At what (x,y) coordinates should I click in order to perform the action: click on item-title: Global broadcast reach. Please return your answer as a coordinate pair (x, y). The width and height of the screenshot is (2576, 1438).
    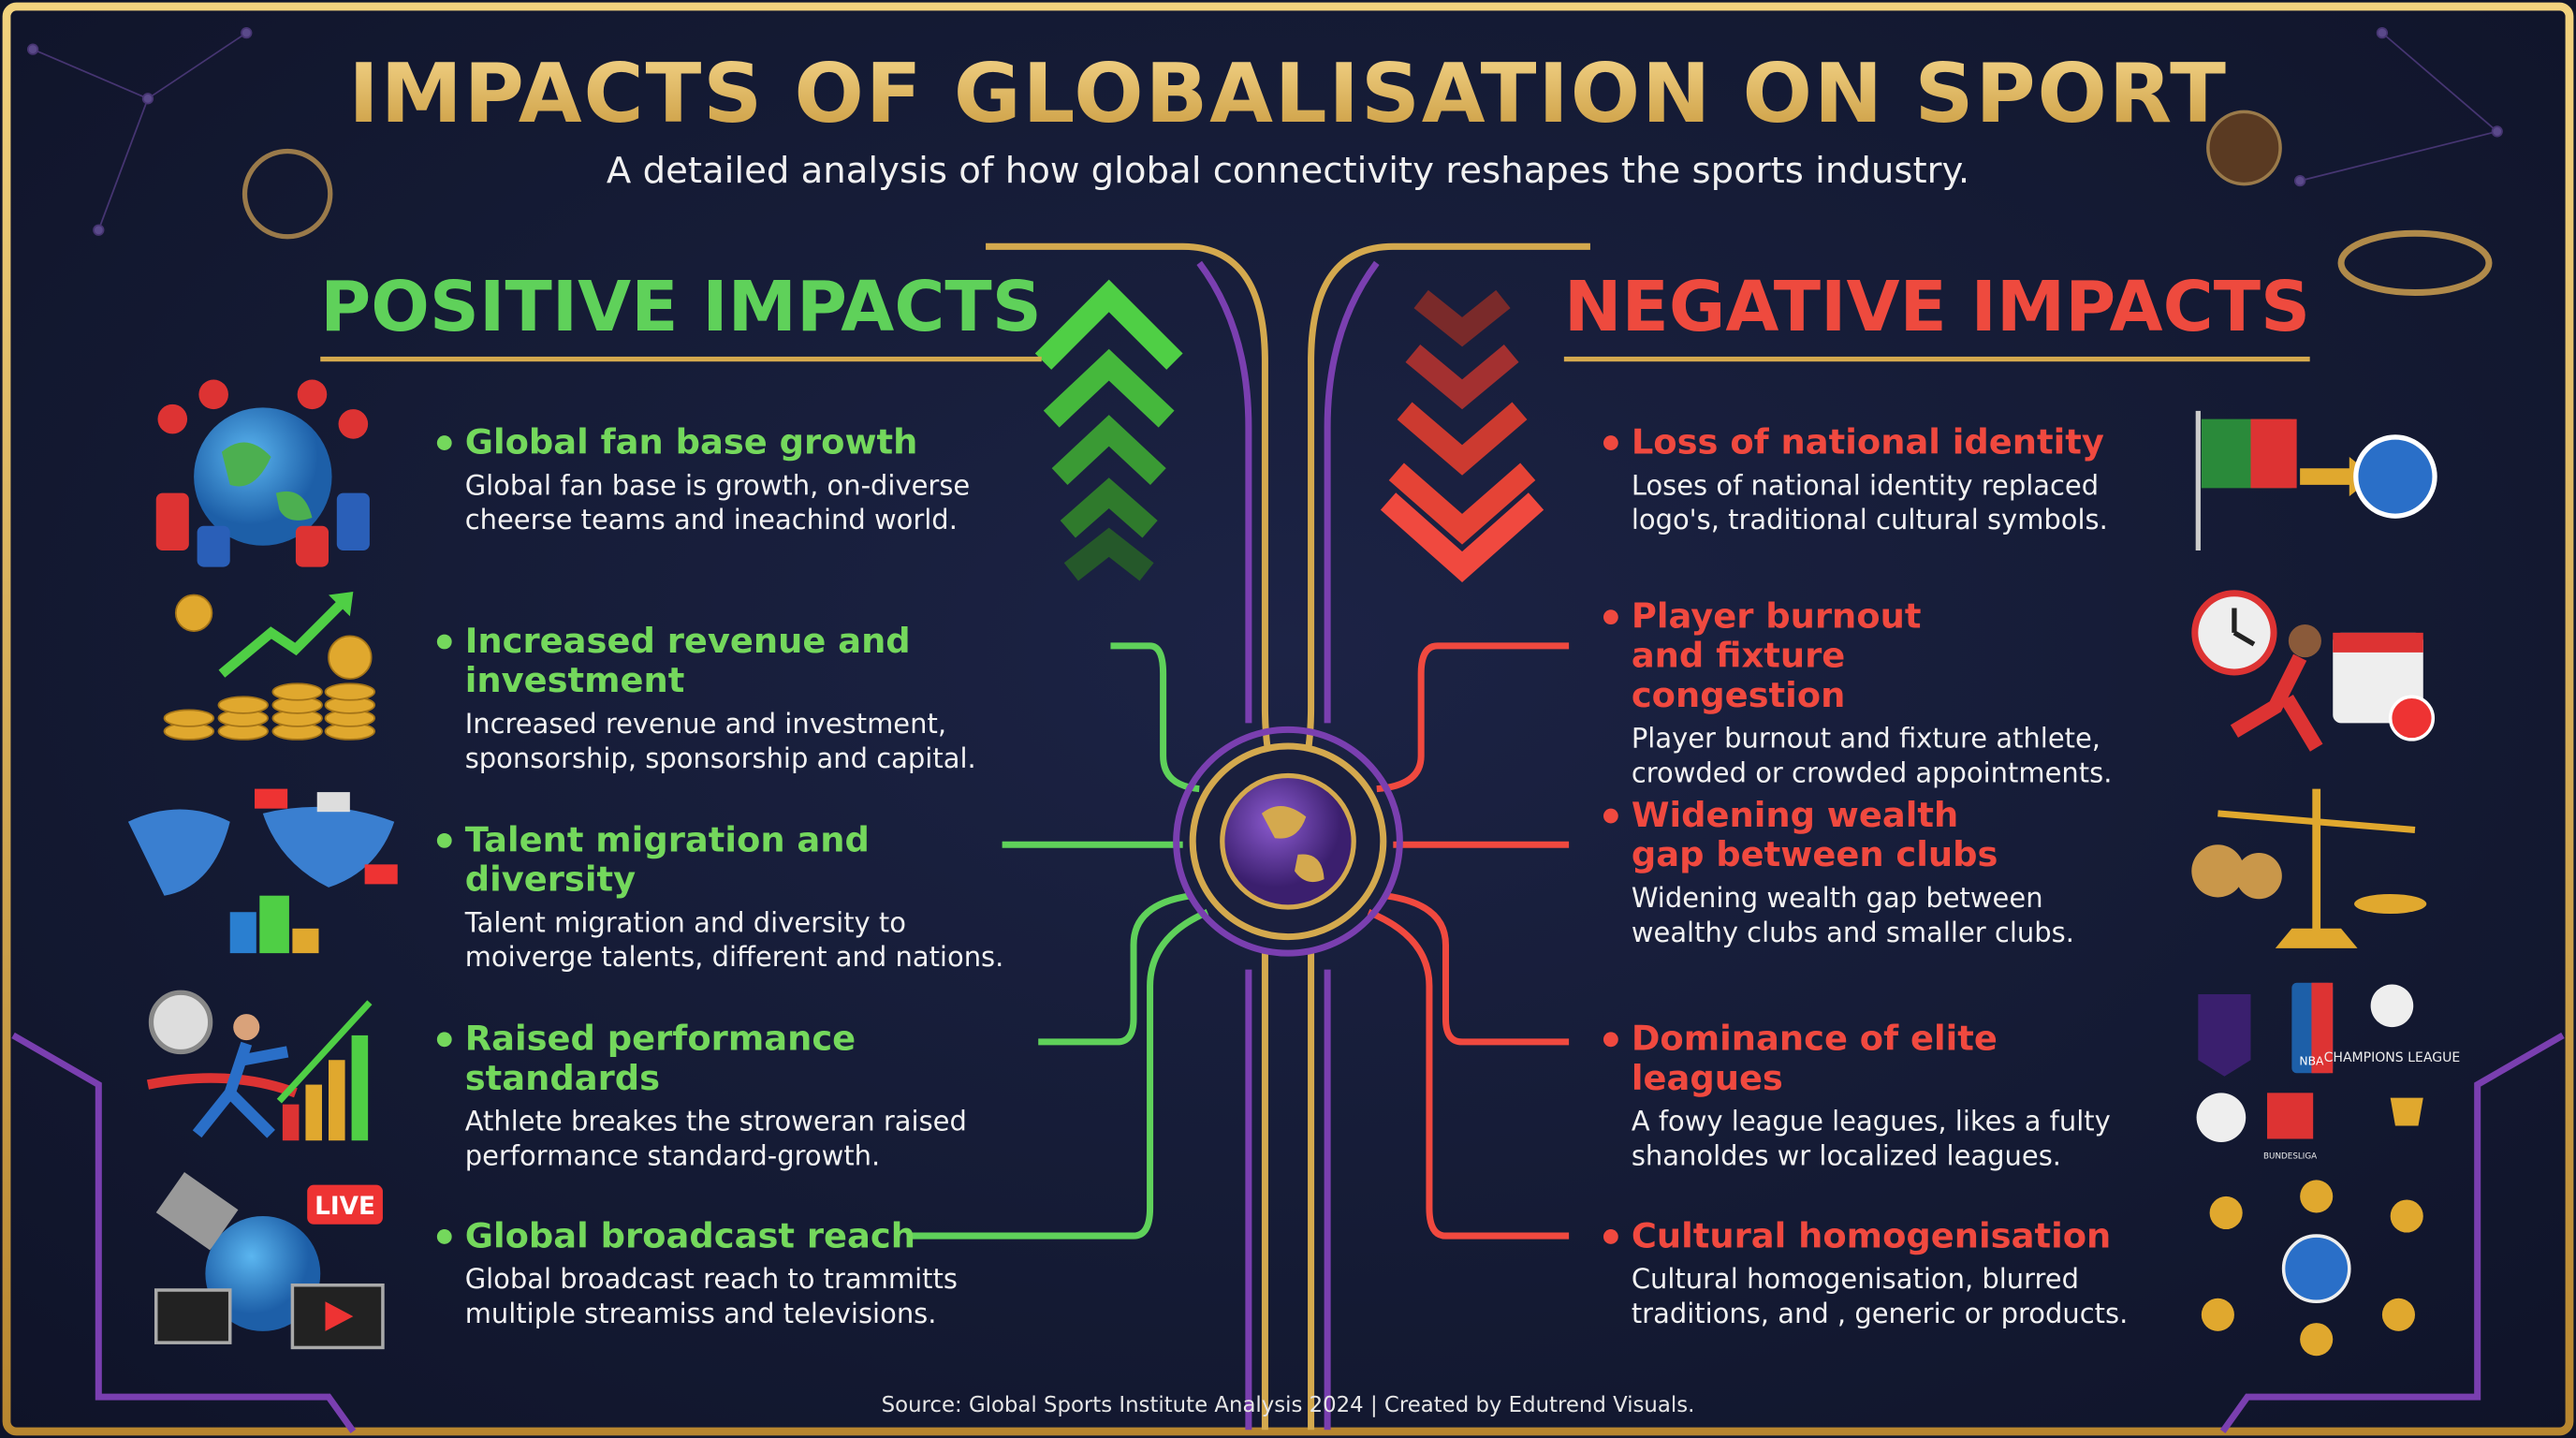
    Looking at the image, I should click on (690, 1235).